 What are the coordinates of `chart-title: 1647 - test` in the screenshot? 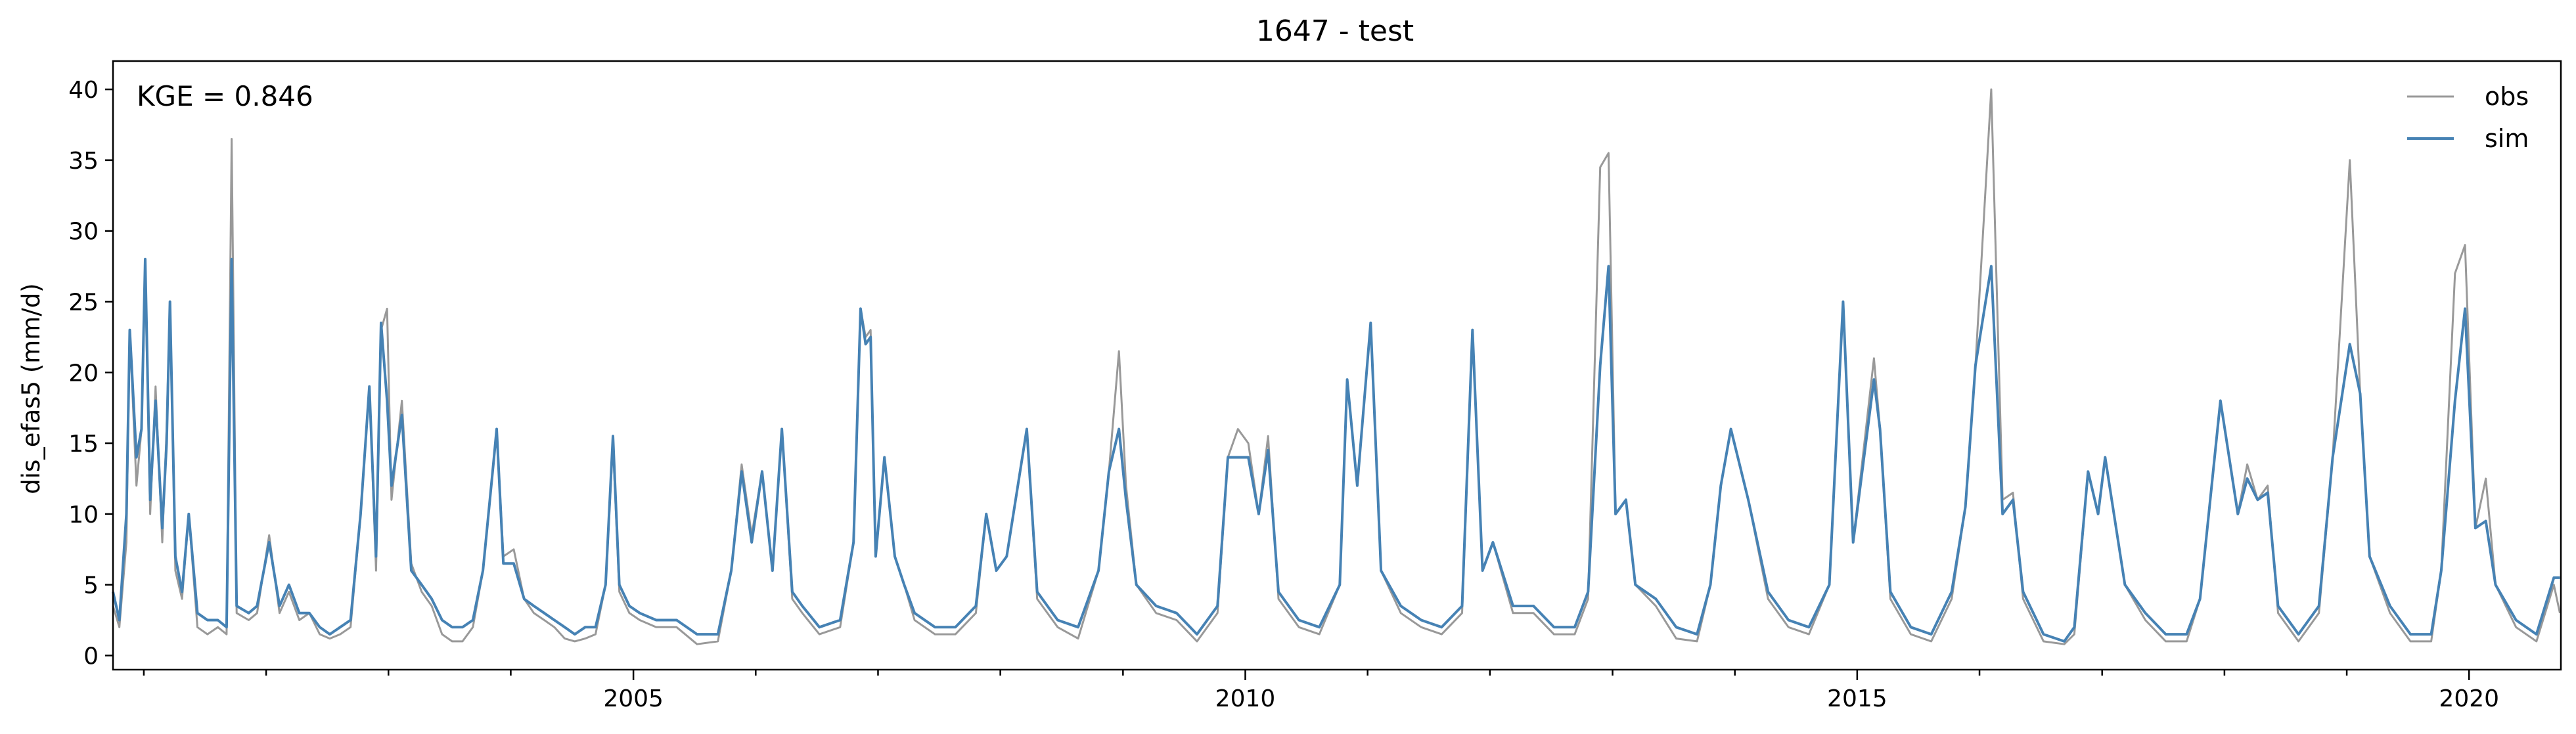 It's located at (1335, 31).